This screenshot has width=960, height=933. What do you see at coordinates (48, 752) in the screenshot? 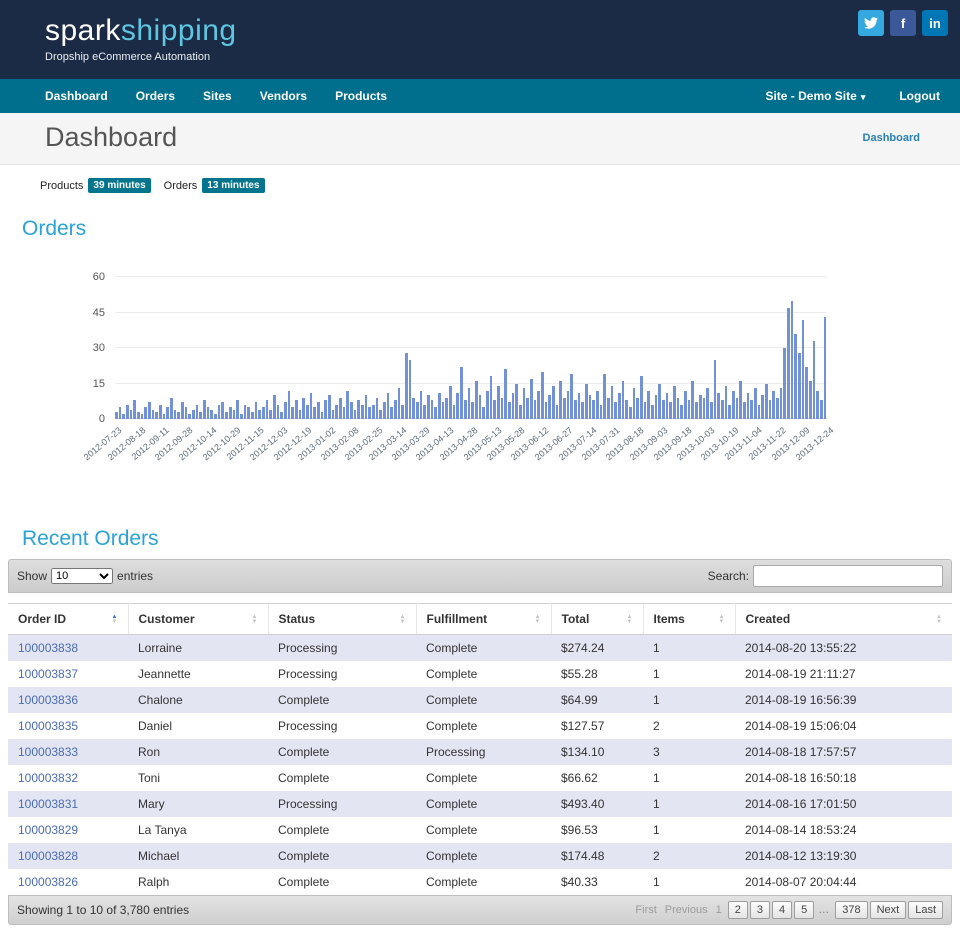
I see `order-id-link: 100003833` at bounding box center [48, 752].